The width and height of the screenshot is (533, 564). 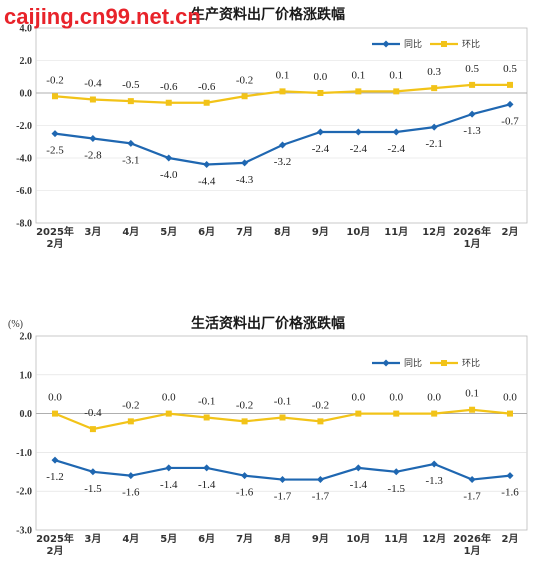 I want to click on y-tick-label: -8.0, so click(x=24, y=224).